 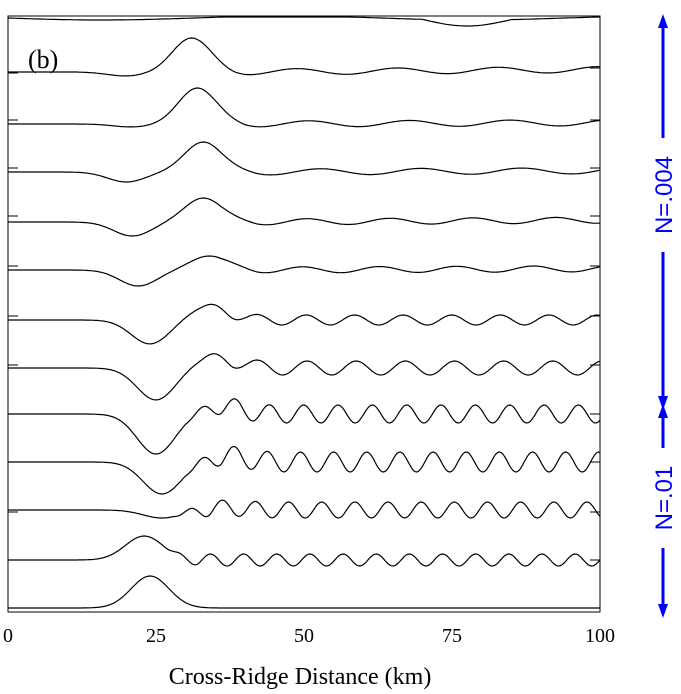 What do you see at coordinates (664, 195) in the screenshot?
I see `upper-regime-label: N=.004` at bounding box center [664, 195].